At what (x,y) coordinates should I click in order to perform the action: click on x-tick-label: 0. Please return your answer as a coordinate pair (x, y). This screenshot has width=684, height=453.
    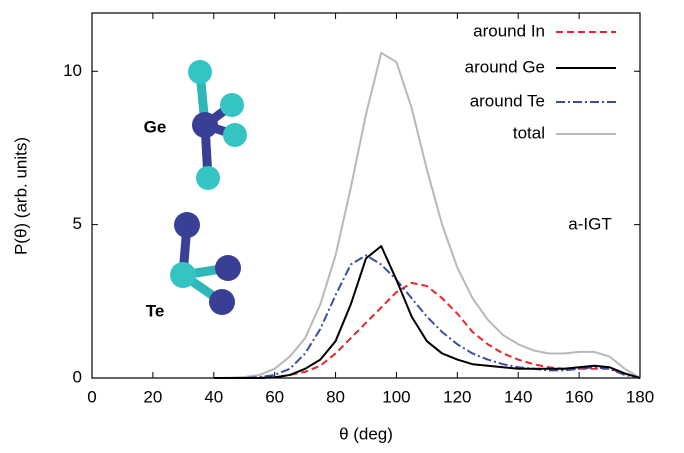
    Looking at the image, I should click on (91, 396).